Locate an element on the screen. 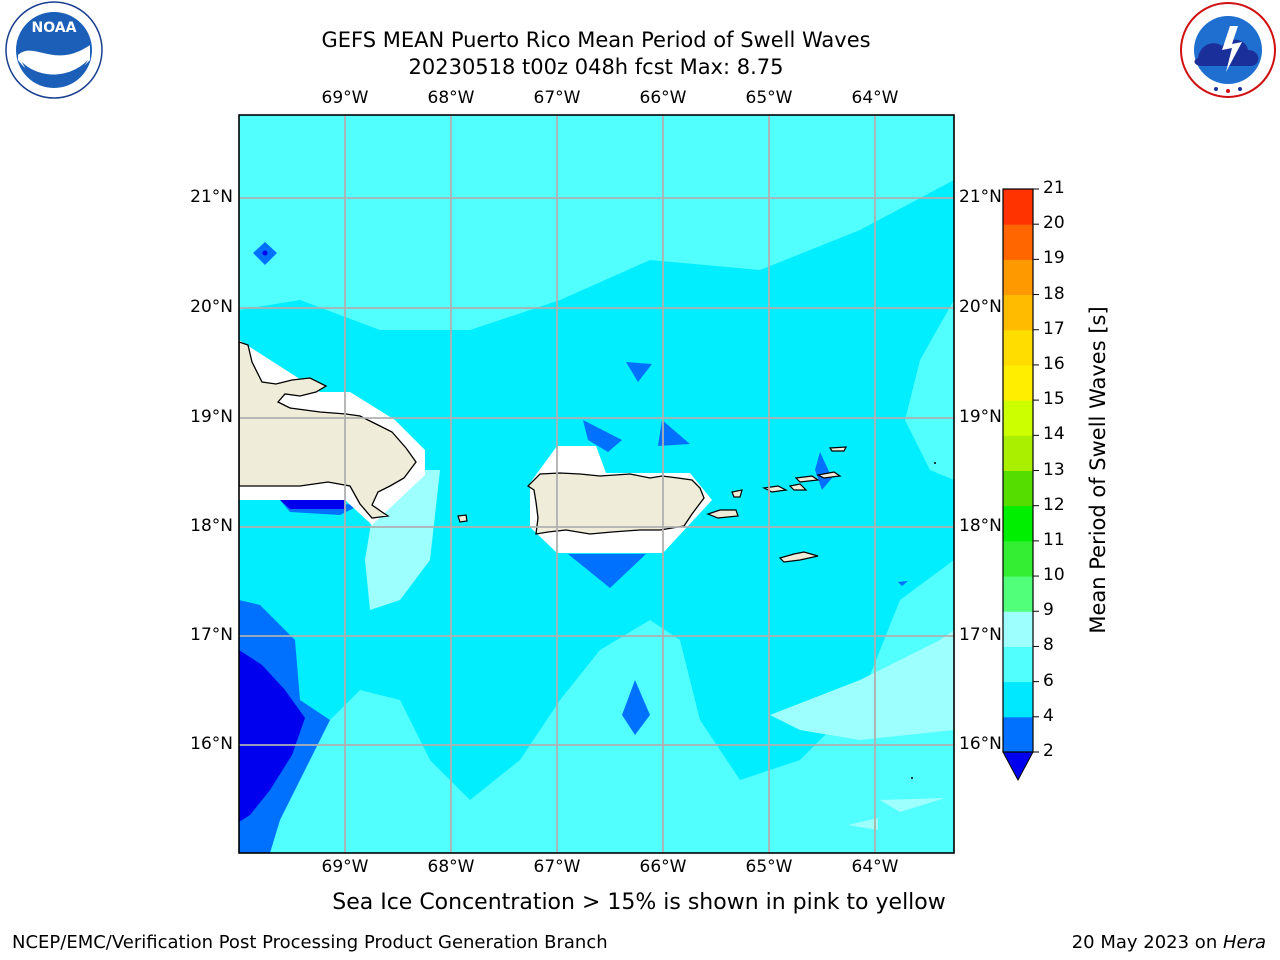 Image resolution: width=1280 pixels, height=960 pixels. lon-tick-bottom: 64°W is located at coordinates (875, 867).